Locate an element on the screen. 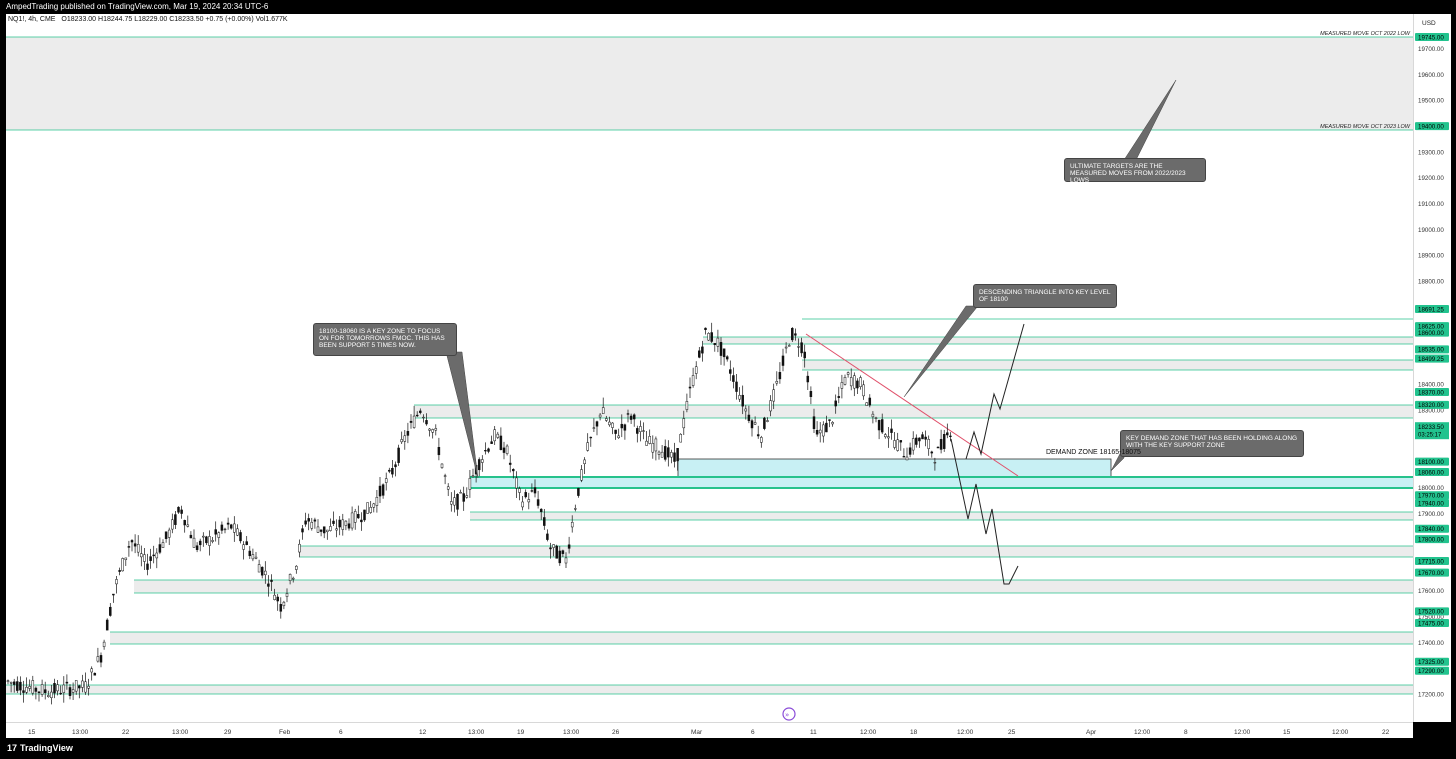  price-tick-label: 17200.00 is located at coordinates (1431, 695).